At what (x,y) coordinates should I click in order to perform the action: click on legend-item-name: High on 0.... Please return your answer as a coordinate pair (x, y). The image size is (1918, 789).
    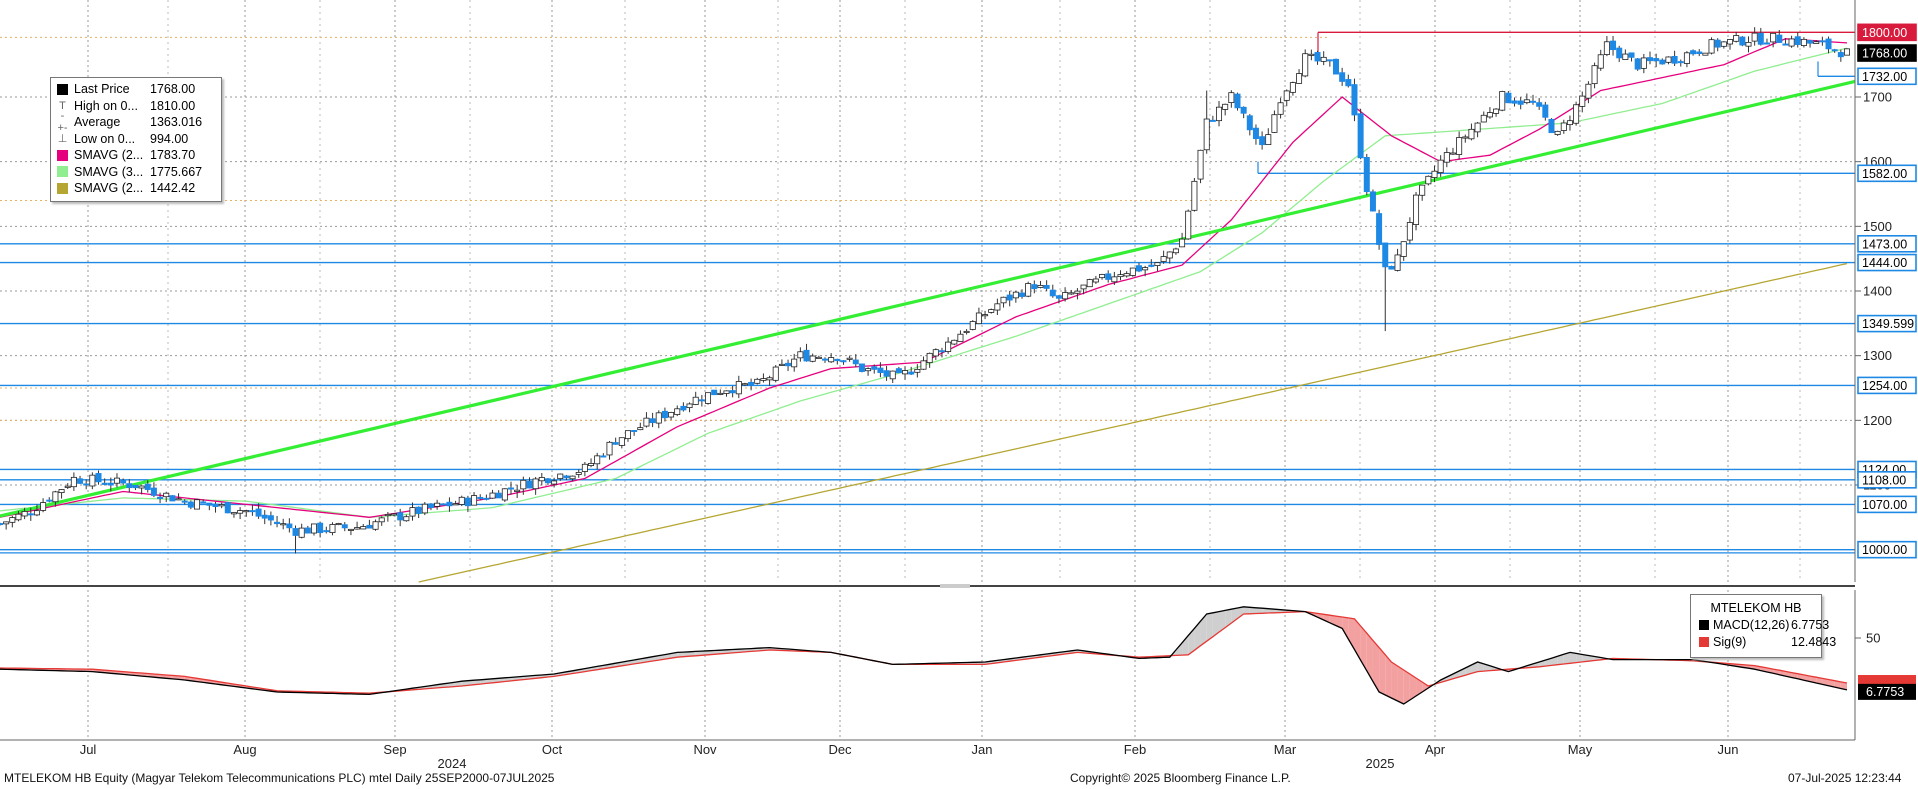
    Looking at the image, I should click on (106, 105).